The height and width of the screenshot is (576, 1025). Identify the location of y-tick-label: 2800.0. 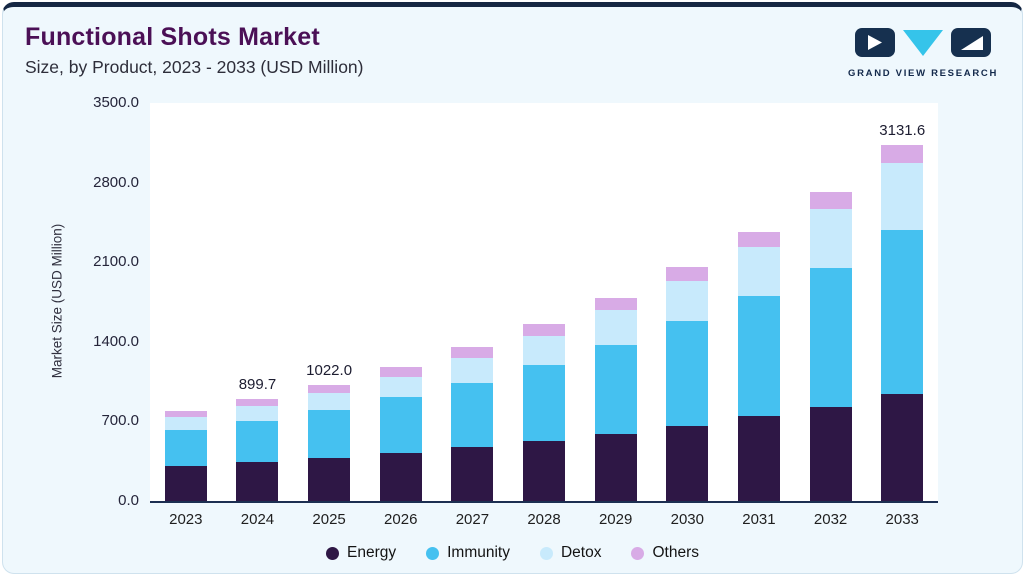
(116, 182).